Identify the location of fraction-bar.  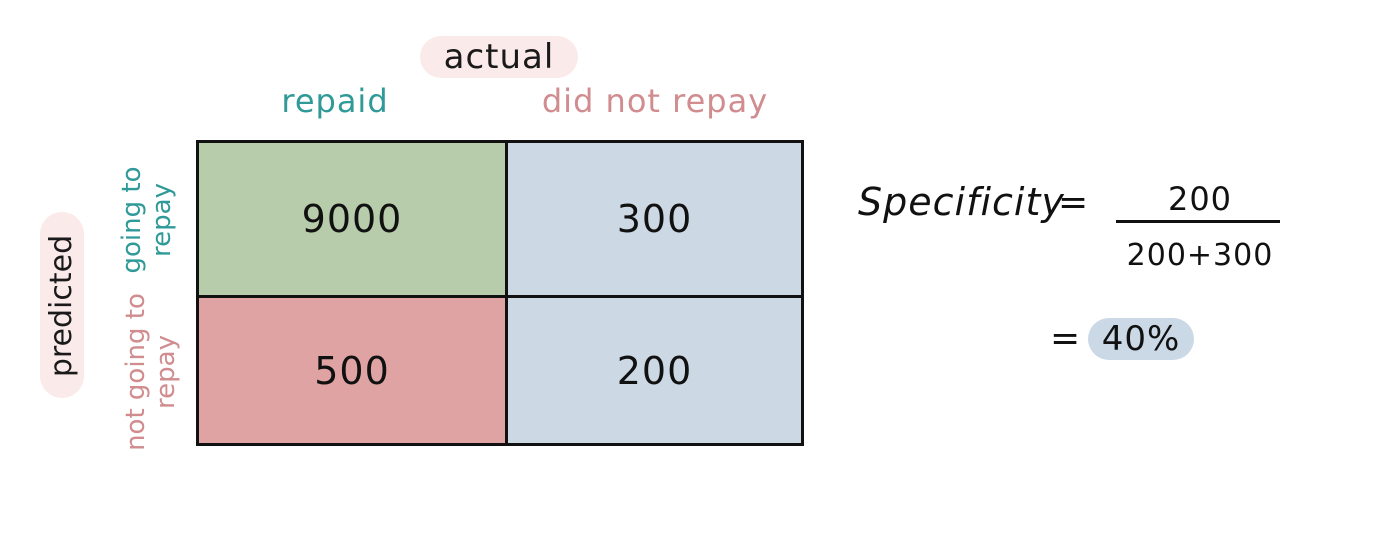
(1198, 221).